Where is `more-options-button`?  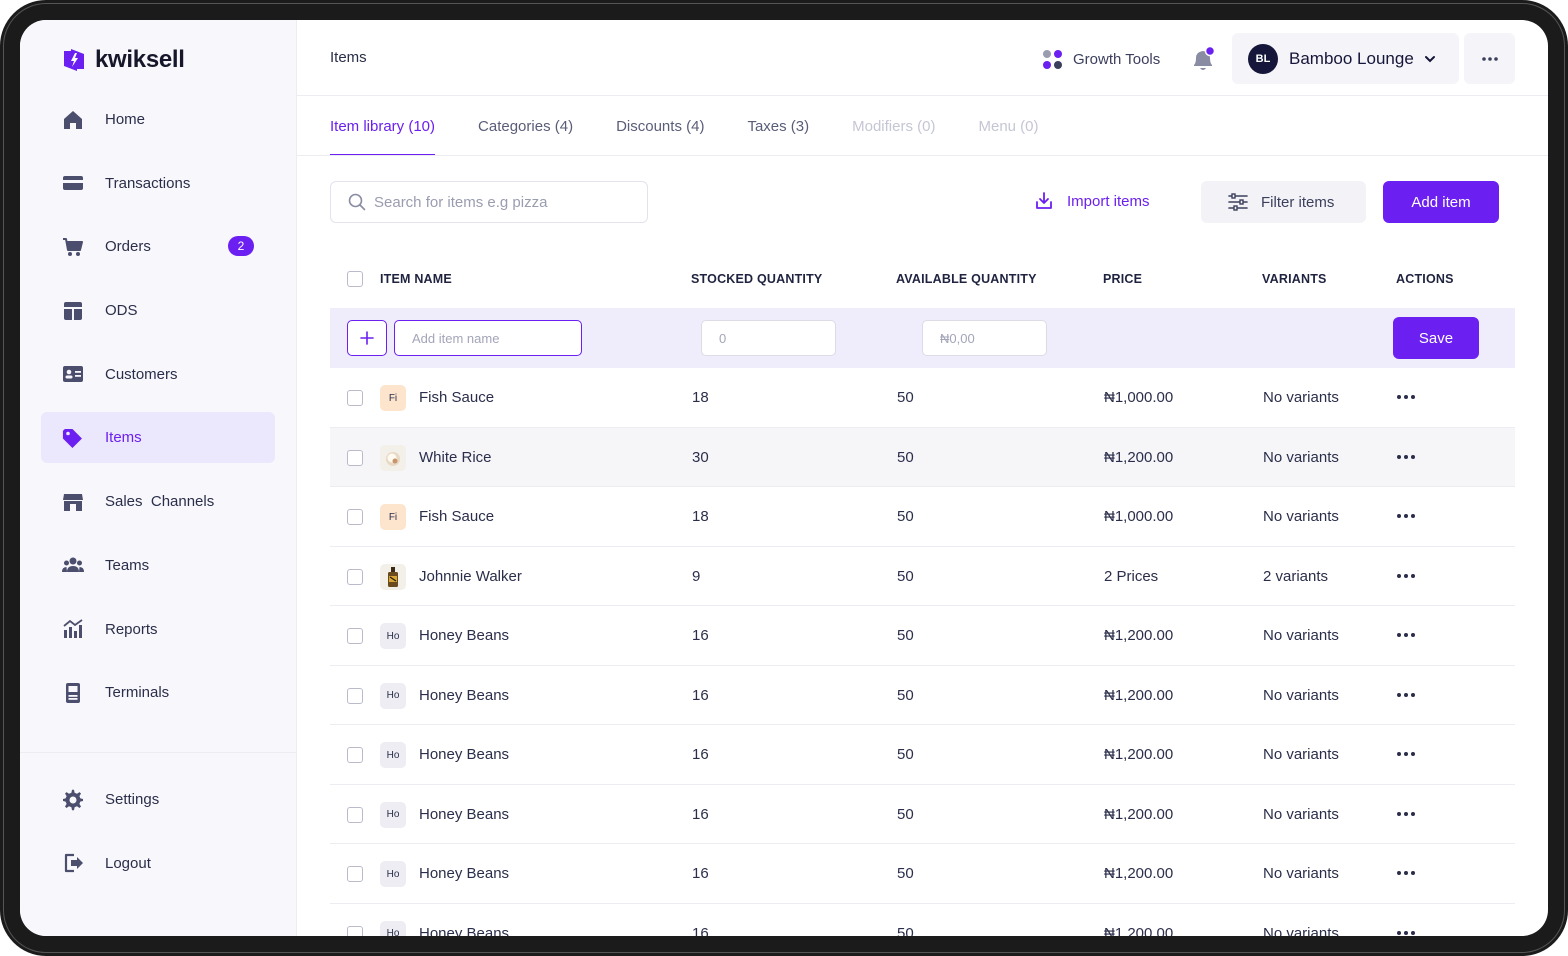
more-options-button is located at coordinates (1489, 58).